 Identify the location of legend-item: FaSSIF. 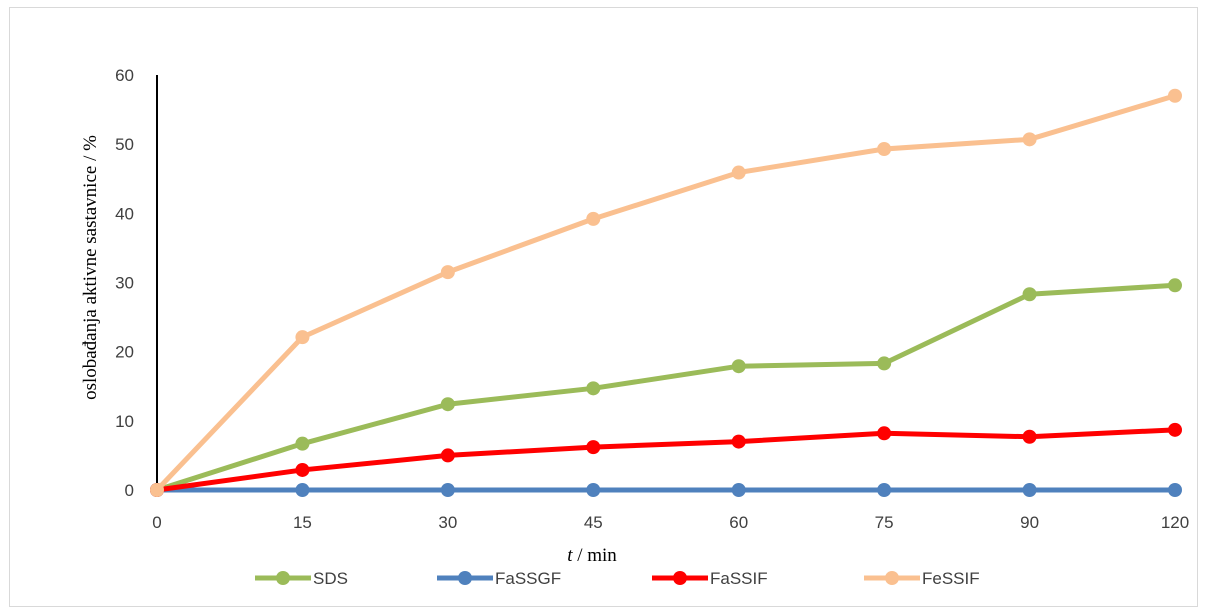
(710, 578).